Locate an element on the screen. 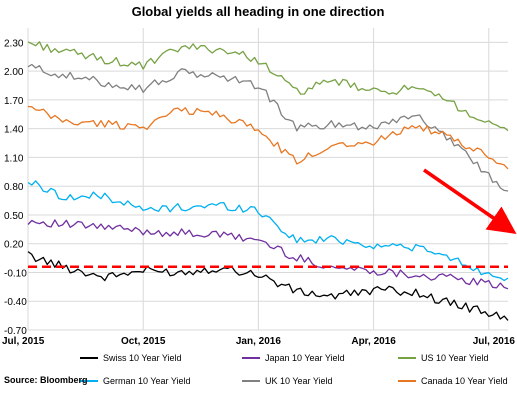  x-tick-label: Oct, 2015 is located at coordinates (143, 341).